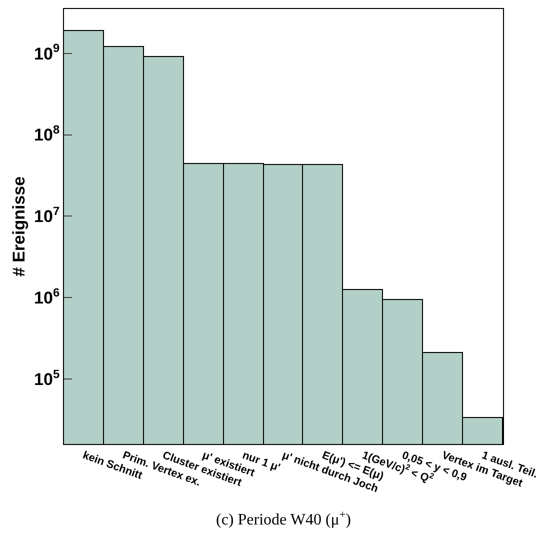  I want to click on text: (c) Periode W40 (μ$^{+}$), so click(283, 519).